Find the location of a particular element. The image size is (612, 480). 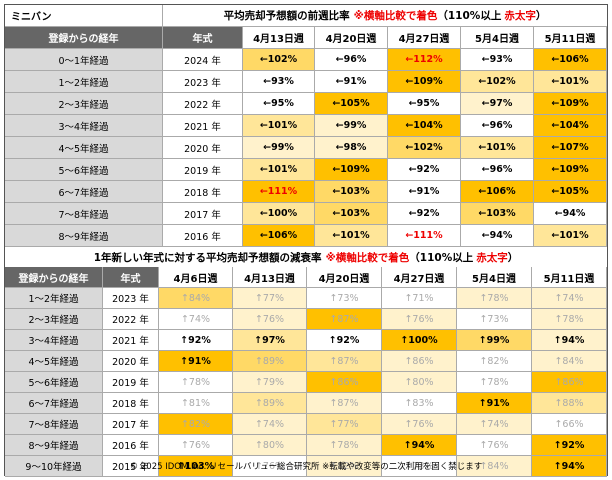

ratio-cell: ↑77% is located at coordinates (270, 298).